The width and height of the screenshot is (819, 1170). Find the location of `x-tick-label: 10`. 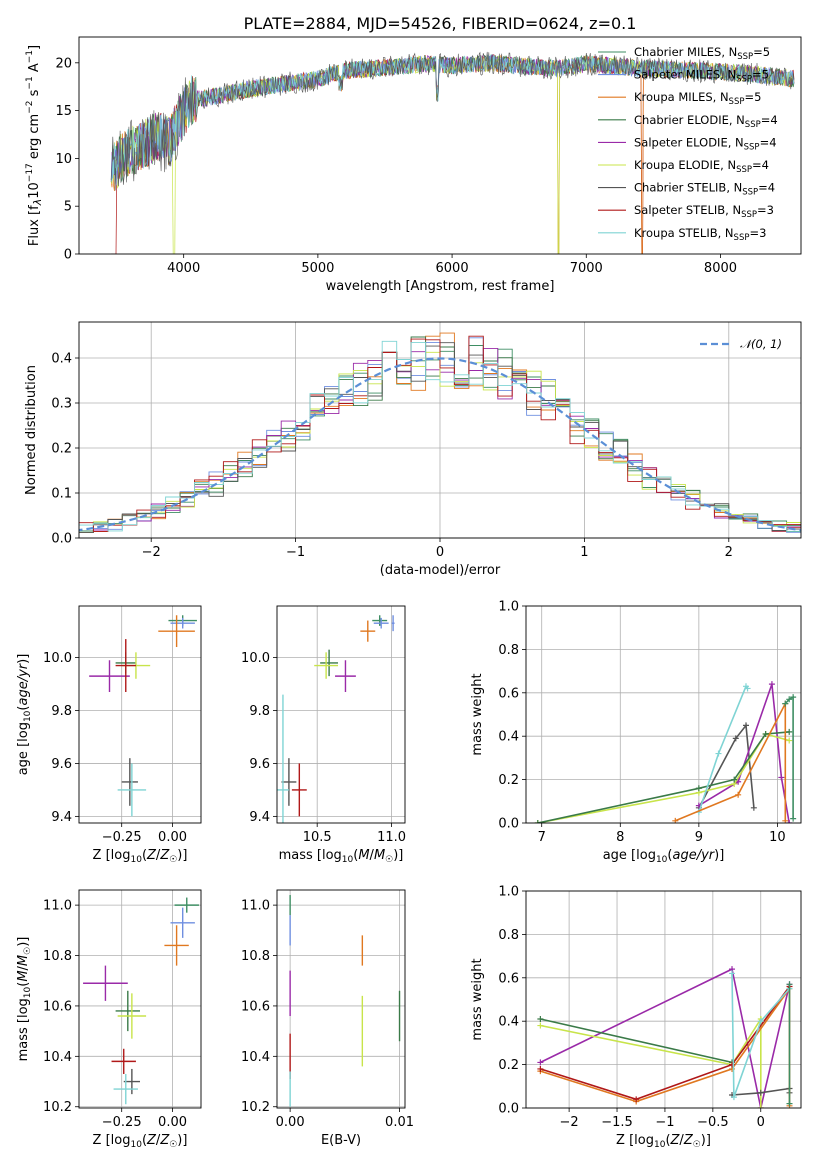

x-tick-label: 10 is located at coordinates (777, 837).